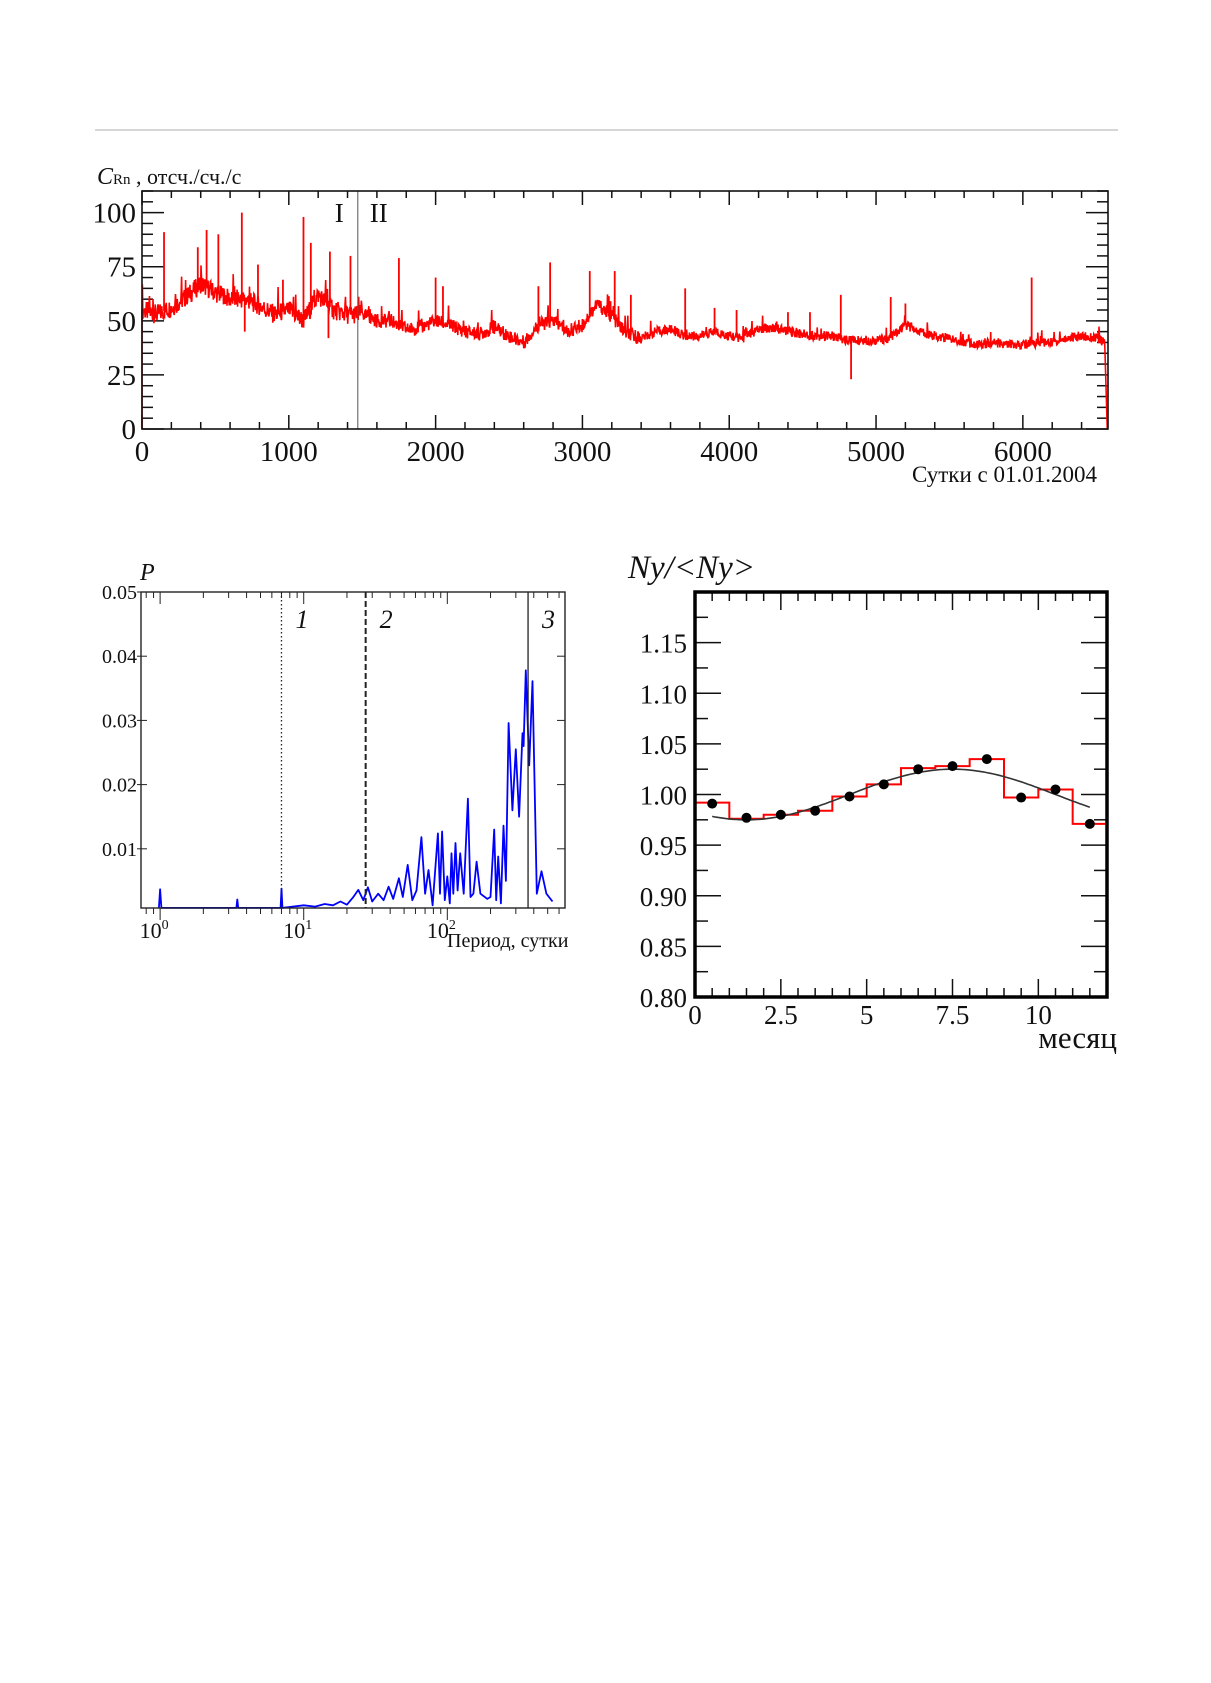  What do you see at coordinates (663, 745) in the screenshot?
I see `y-tick-label: 1.05` at bounding box center [663, 745].